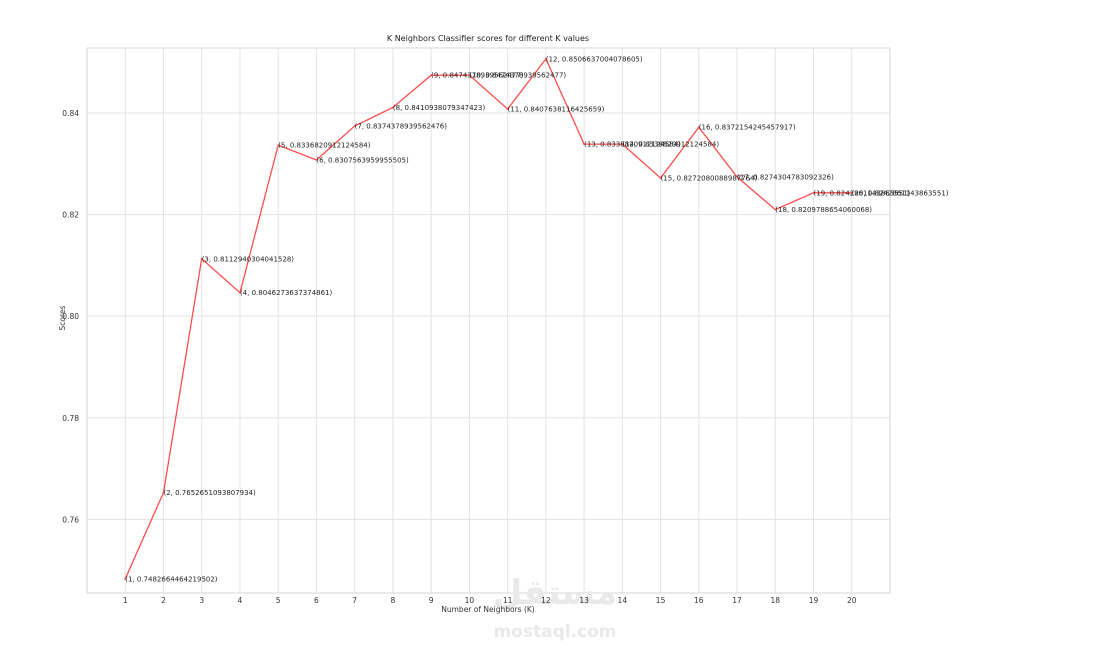 This screenshot has width=1112, height=655. Describe the element at coordinates (278, 600) in the screenshot. I see `x-tick-label: 5` at that location.